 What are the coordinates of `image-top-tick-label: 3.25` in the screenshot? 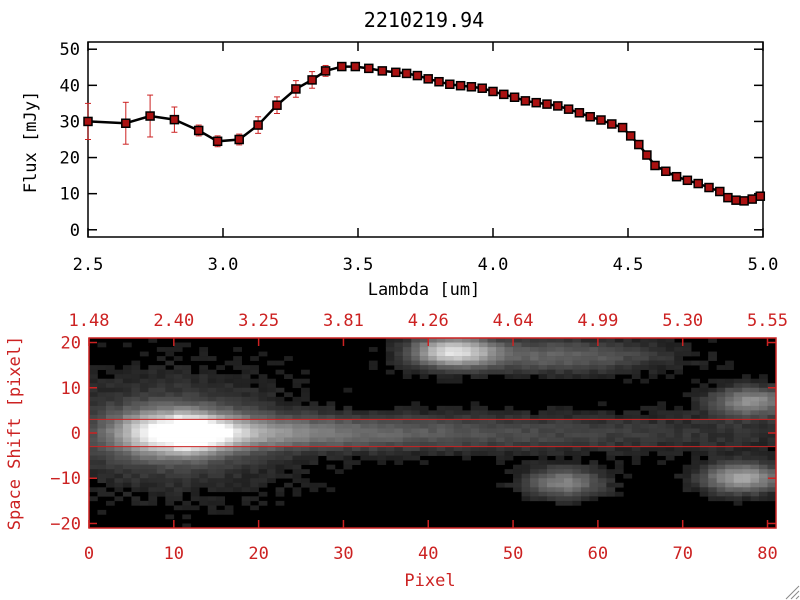 It's located at (258, 321).